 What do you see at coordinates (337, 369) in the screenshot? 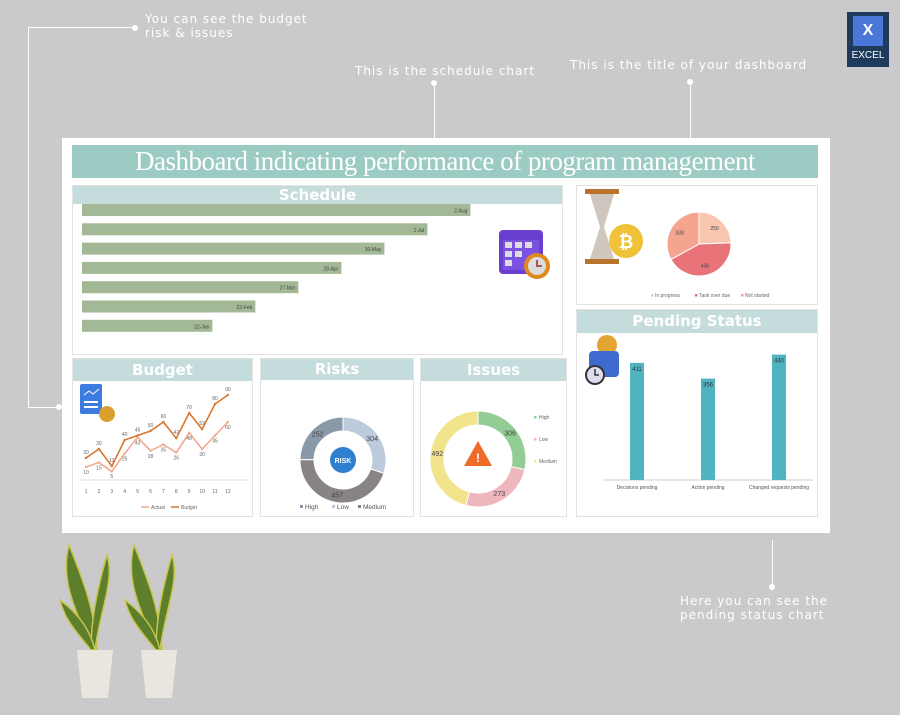
I see `risks-header: Risks` at bounding box center [337, 369].